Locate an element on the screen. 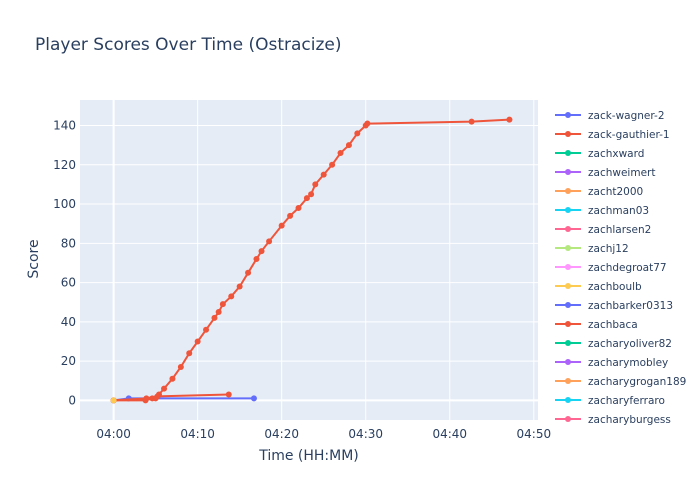 The image size is (700, 500). legend-label: zacharyoliver82 is located at coordinates (630, 344).